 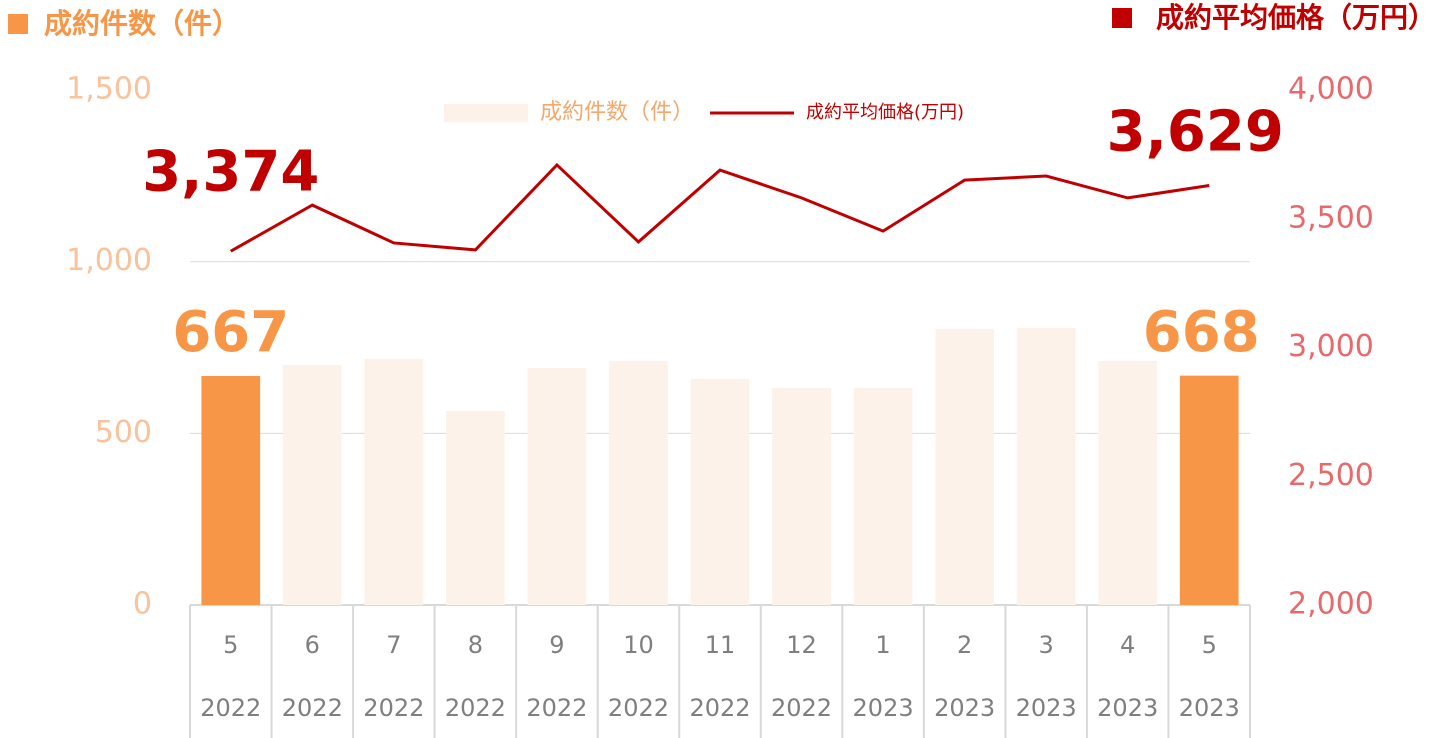 I want to click on x-tick-label: 6, so click(x=312, y=645).